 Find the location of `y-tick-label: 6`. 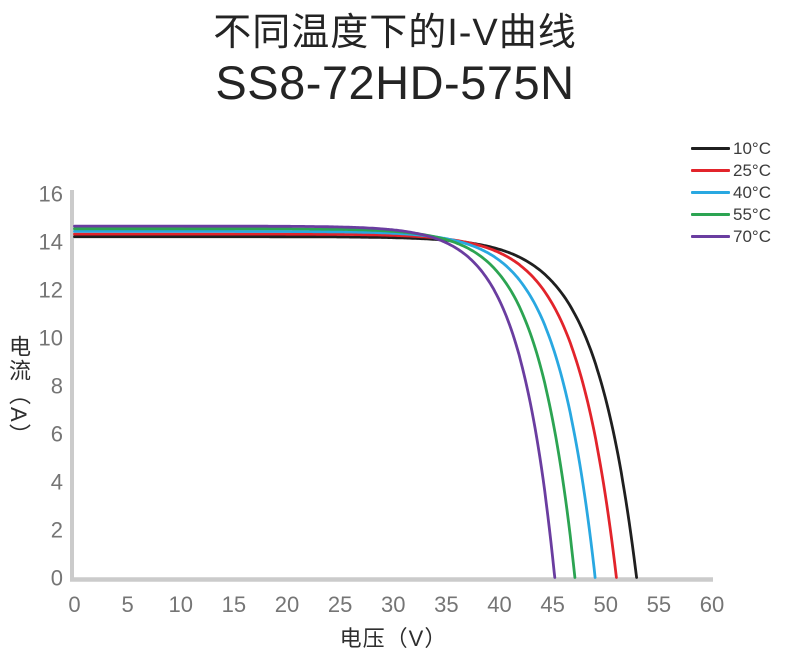

y-tick-label: 6 is located at coordinates (57, 434).